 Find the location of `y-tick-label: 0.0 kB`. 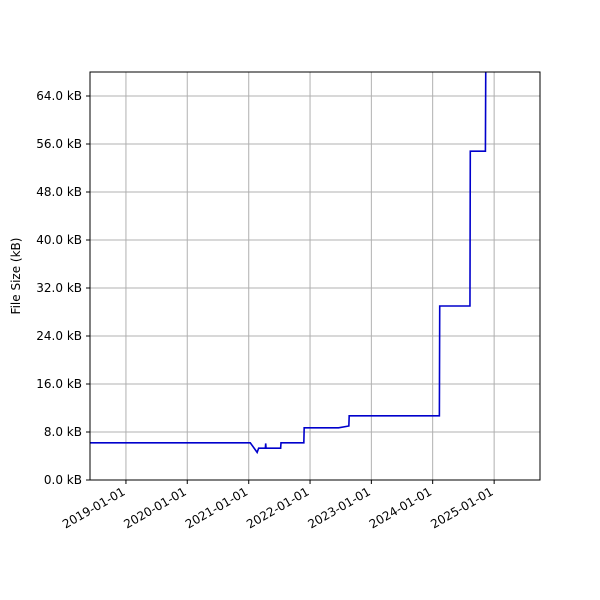

y-tick-label: 0.0 kB is located at coordinates (63, 480).